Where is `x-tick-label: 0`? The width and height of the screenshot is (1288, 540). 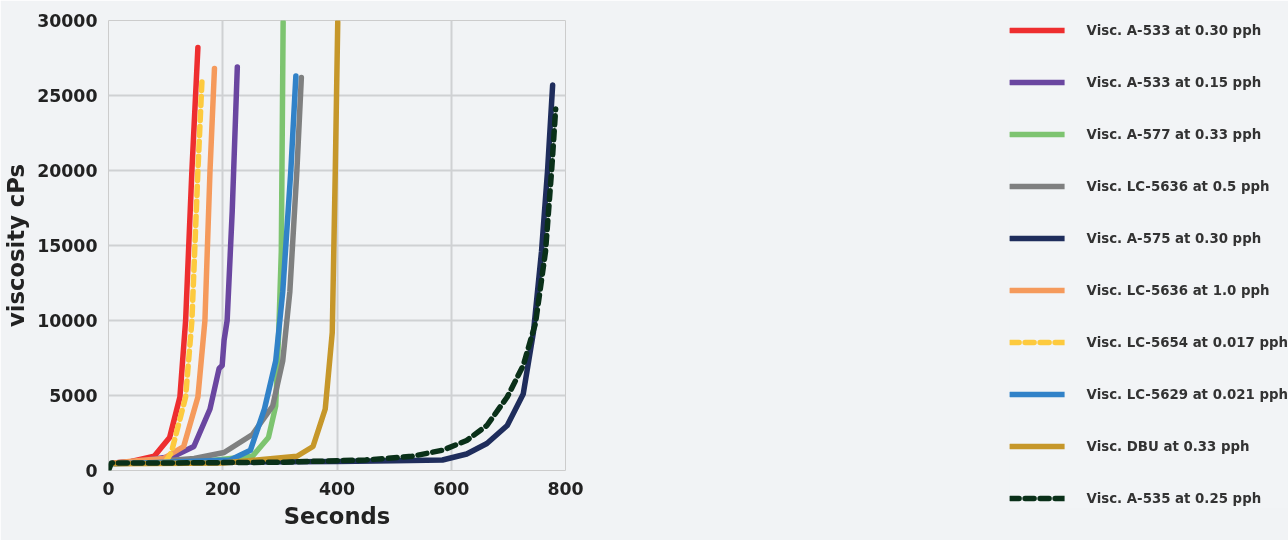 x-tick-label: 0 is located at coordinates (108, 488).